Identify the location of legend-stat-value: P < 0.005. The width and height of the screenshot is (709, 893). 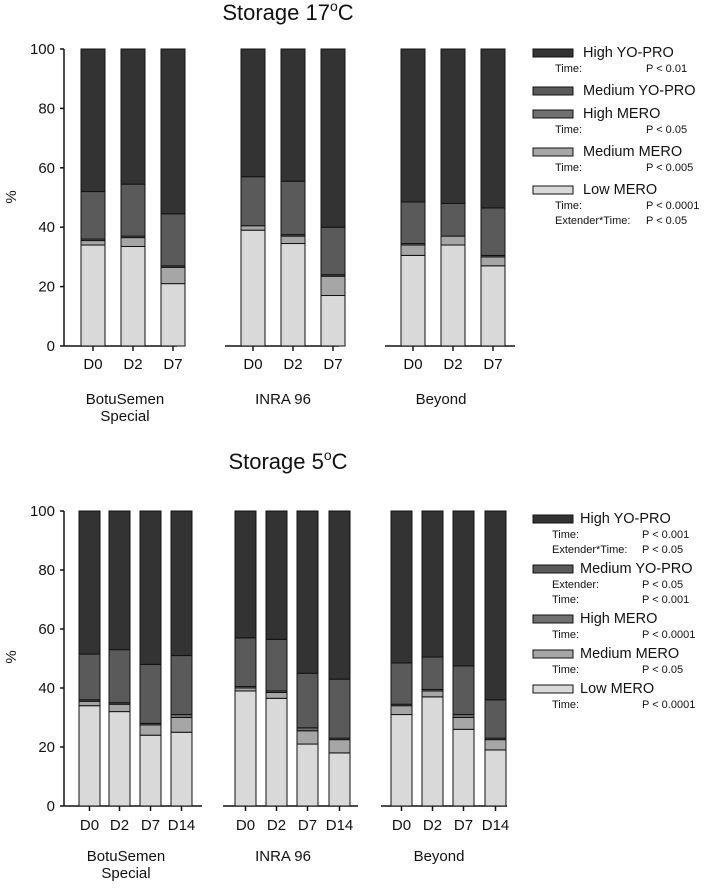
(669, 168).